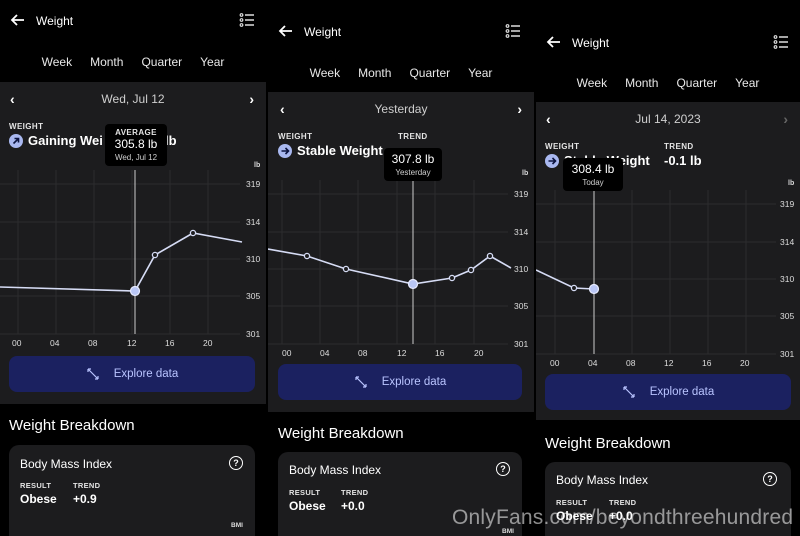 This screenshot has width=800, height=536. Describe the element at coordinates (136, 145) in the screenshot. I see `chart-tooltip: AVERAGE 305.8 lb Wed, Jul 12` at that location.